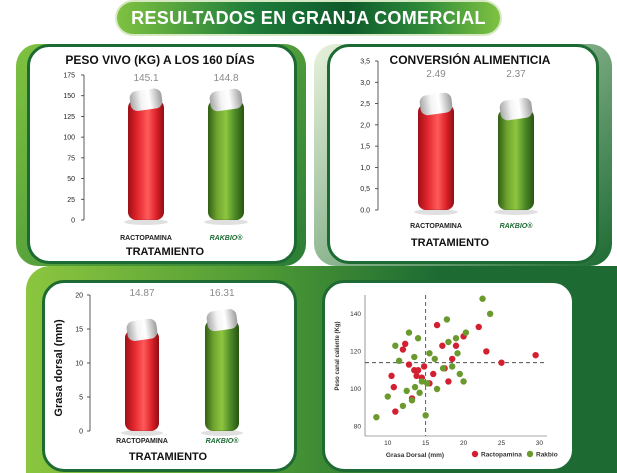 Image resolution: width=617 pixels, height=473 pixels. What do you see at coordinates (221, 293) in the screenshot?
I see `value-label: 16.31` at bounding box center [221, 293].